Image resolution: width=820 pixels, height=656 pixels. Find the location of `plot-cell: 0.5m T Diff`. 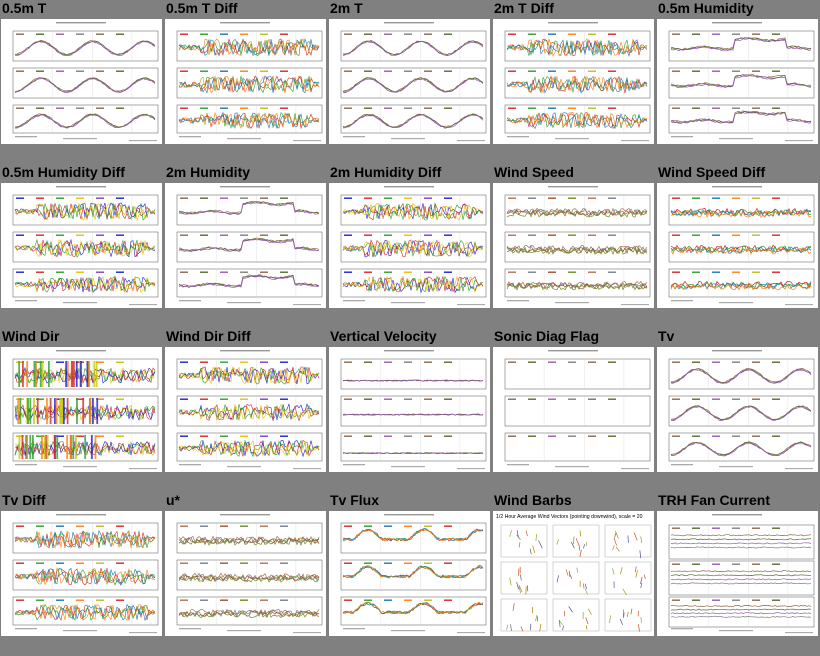

plot-cell: 0.5m T Diff is located at coordinates (246, 82).